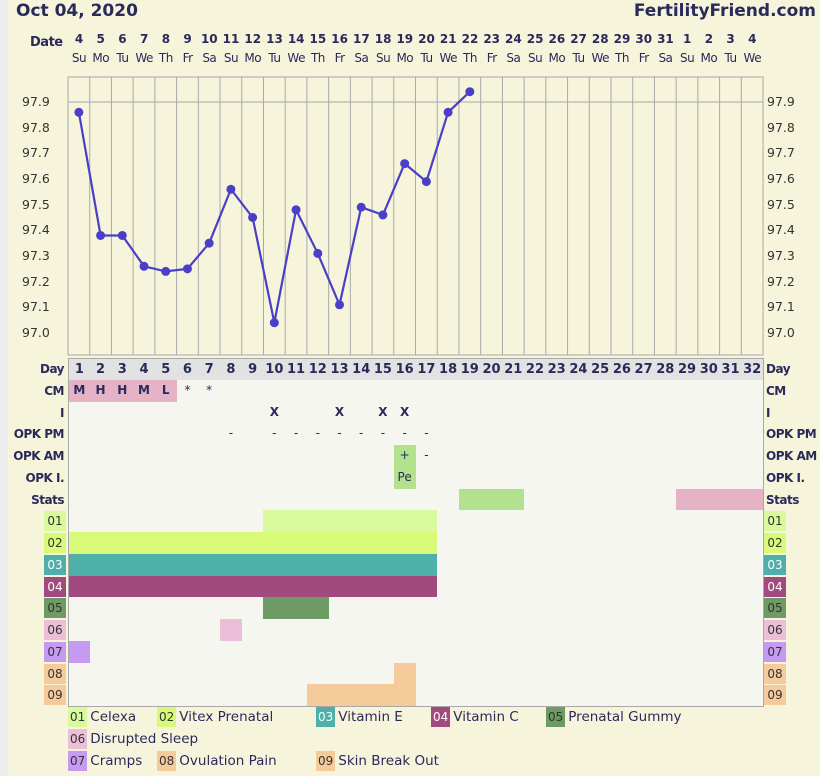  What do you see at coordinates (275, 413) in the screenshot?
I see `i-cell: X` at bounding box center [275, 413].